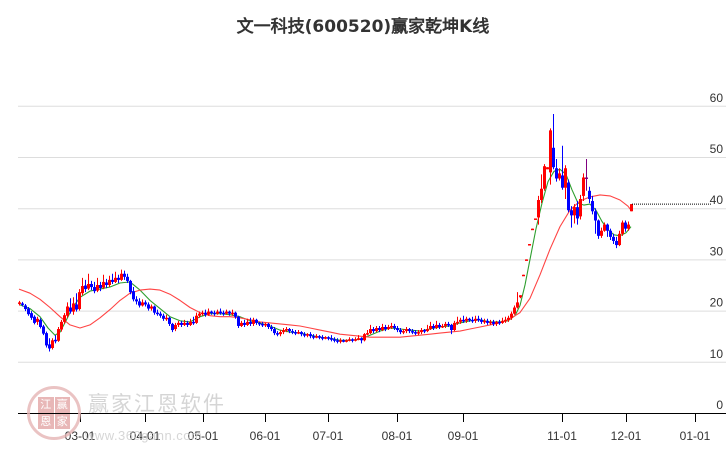 Image resolution: width=726 pixels, height=450 pixels. Describe the element at coordinates (719, 405) in the screenshot. I see `y-tick-label: 0` at that location.